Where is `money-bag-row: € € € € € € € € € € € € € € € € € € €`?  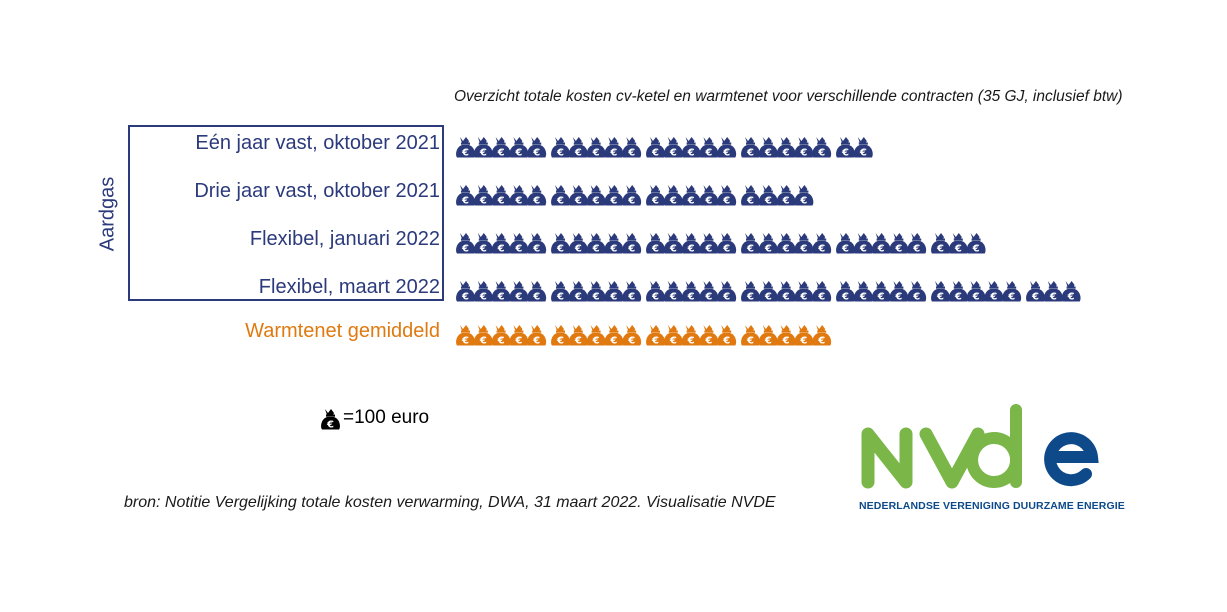
money-bag-row: € € € € € € € € € € € € € € € € € € € is located at coordinates (635, 195).